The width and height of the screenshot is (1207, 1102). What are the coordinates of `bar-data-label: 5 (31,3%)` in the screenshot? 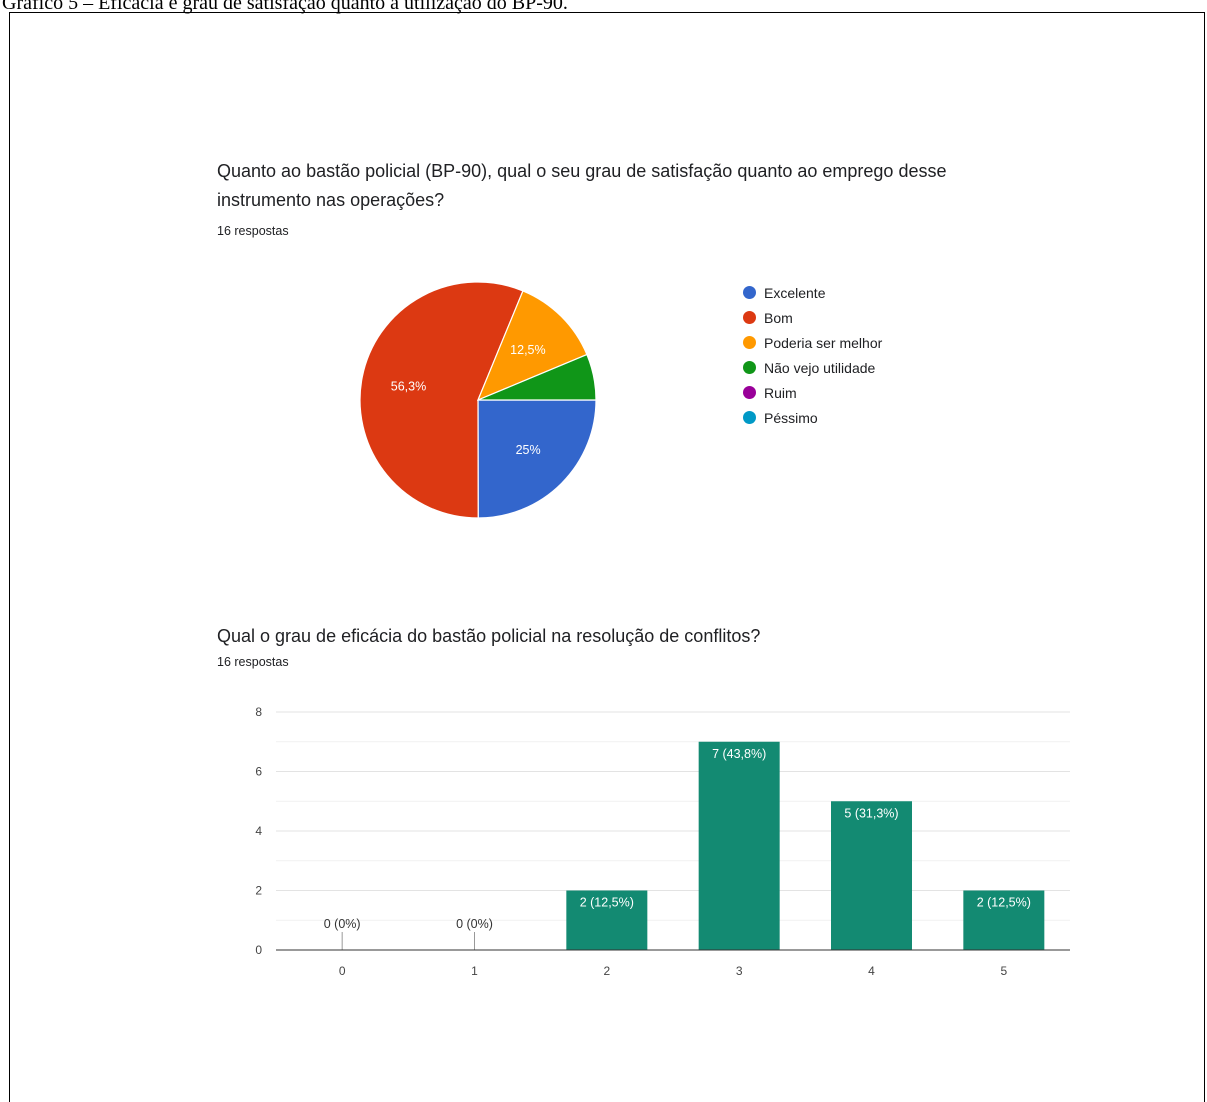 It's located at (871, 813).